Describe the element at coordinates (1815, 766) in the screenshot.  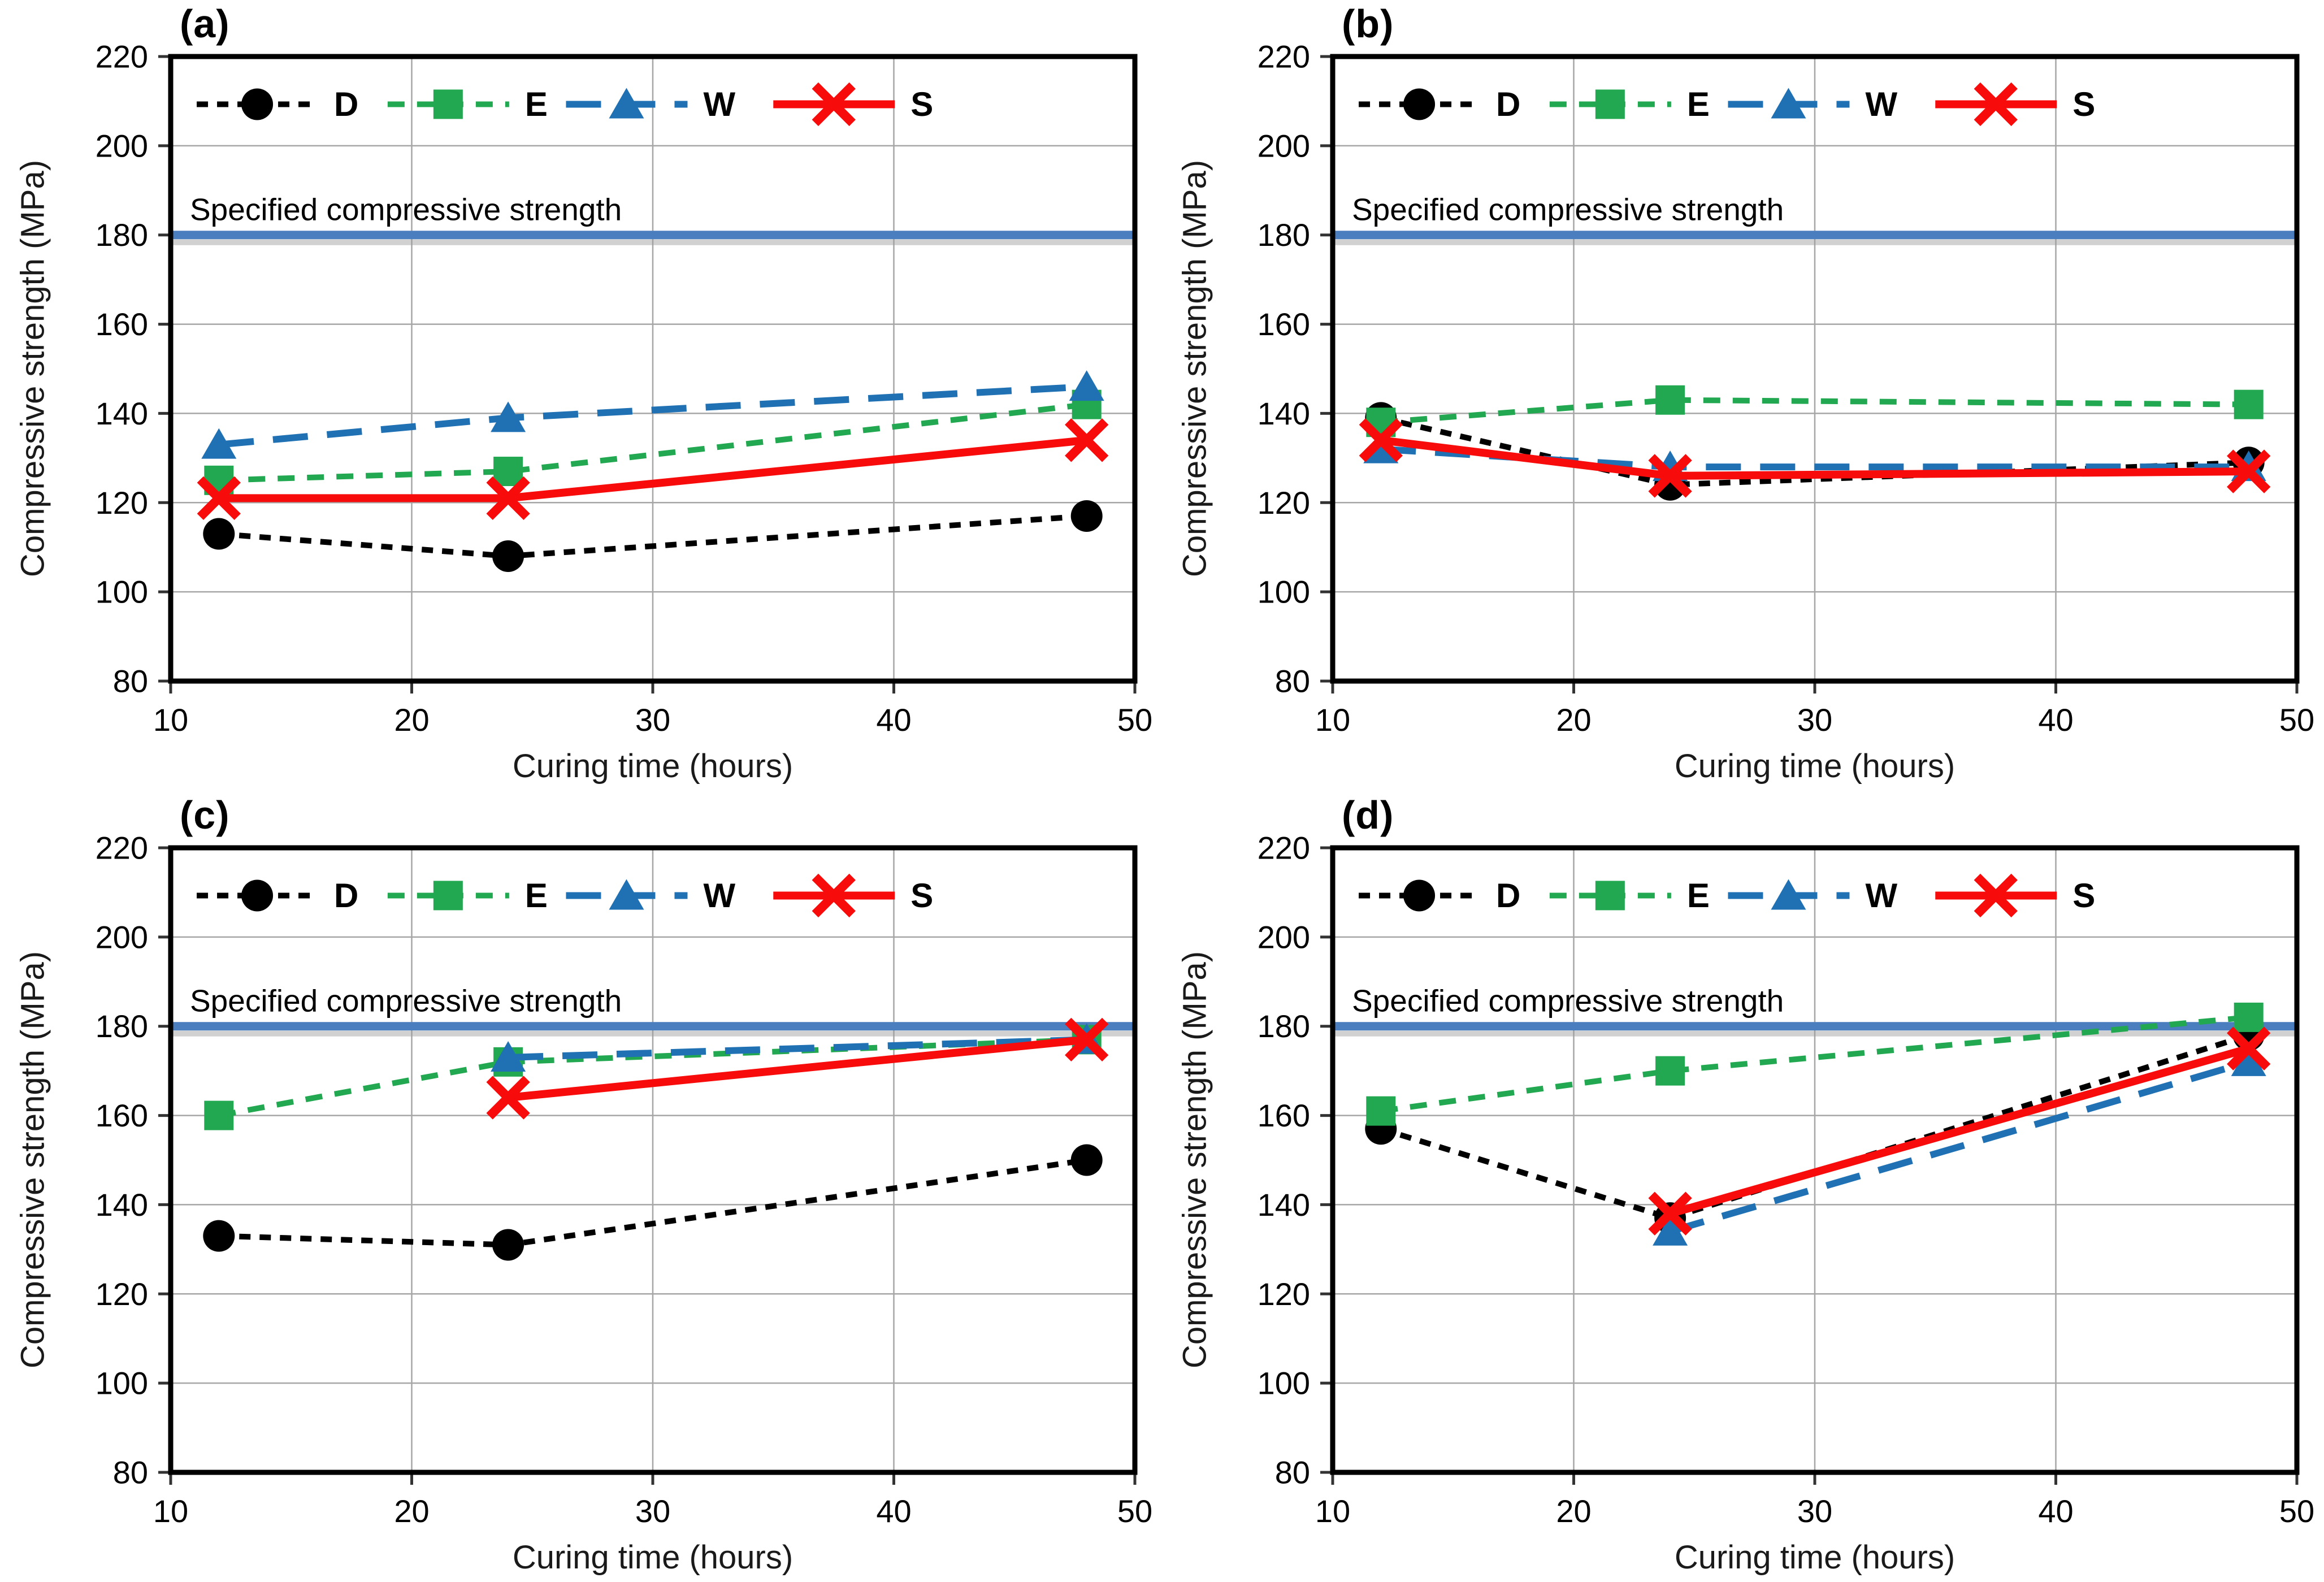
I see `x-axis-title: Curing time (hours)` at that location.